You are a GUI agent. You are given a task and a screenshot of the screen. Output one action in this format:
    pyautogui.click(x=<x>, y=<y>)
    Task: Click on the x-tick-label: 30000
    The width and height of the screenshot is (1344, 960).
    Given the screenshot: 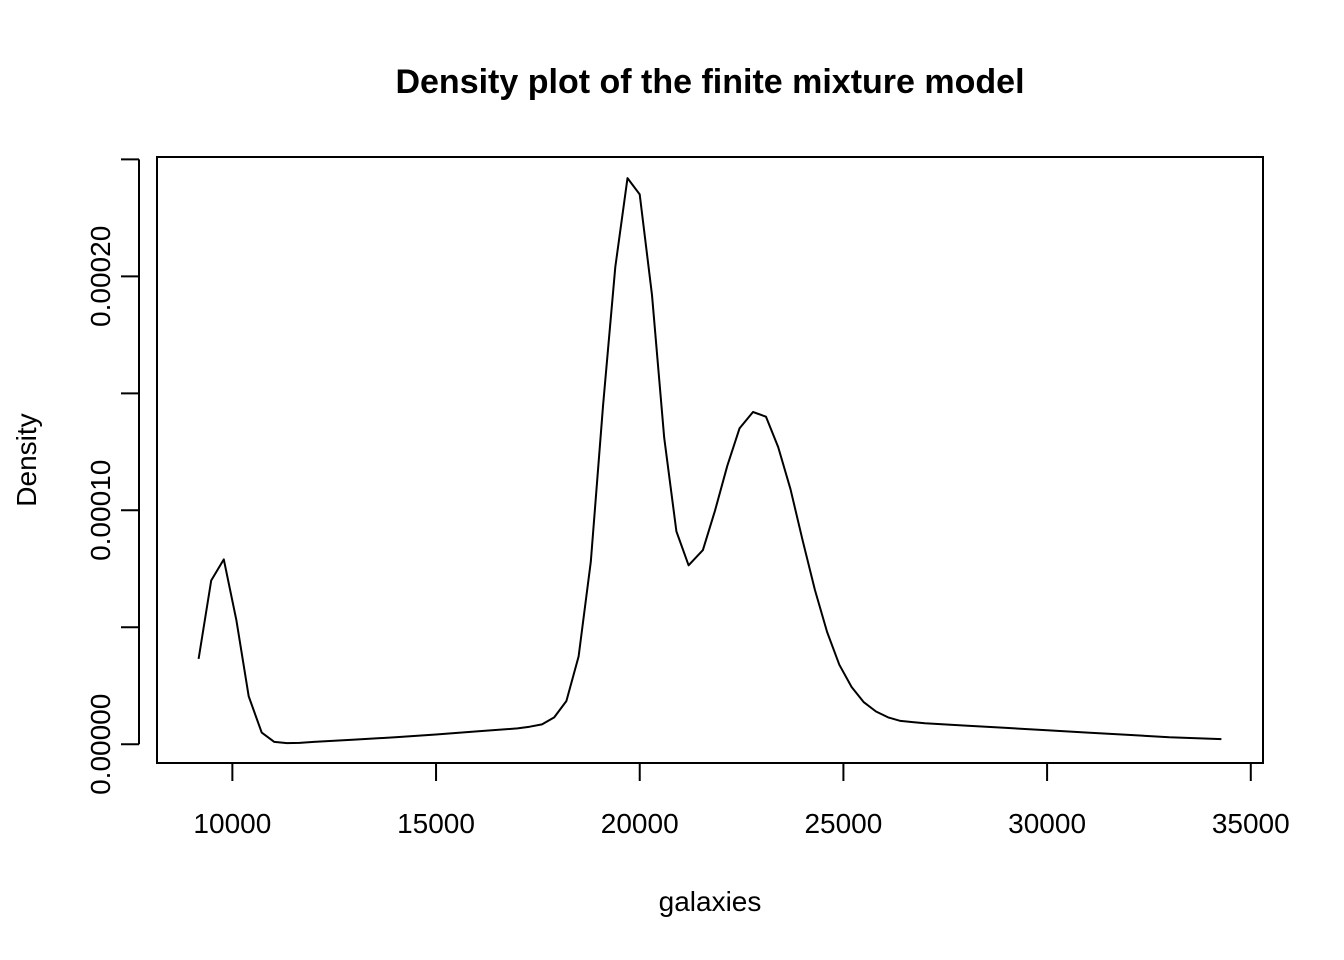 What is the action you would take?
    pyautogui.click(x=1047, y=823)
    